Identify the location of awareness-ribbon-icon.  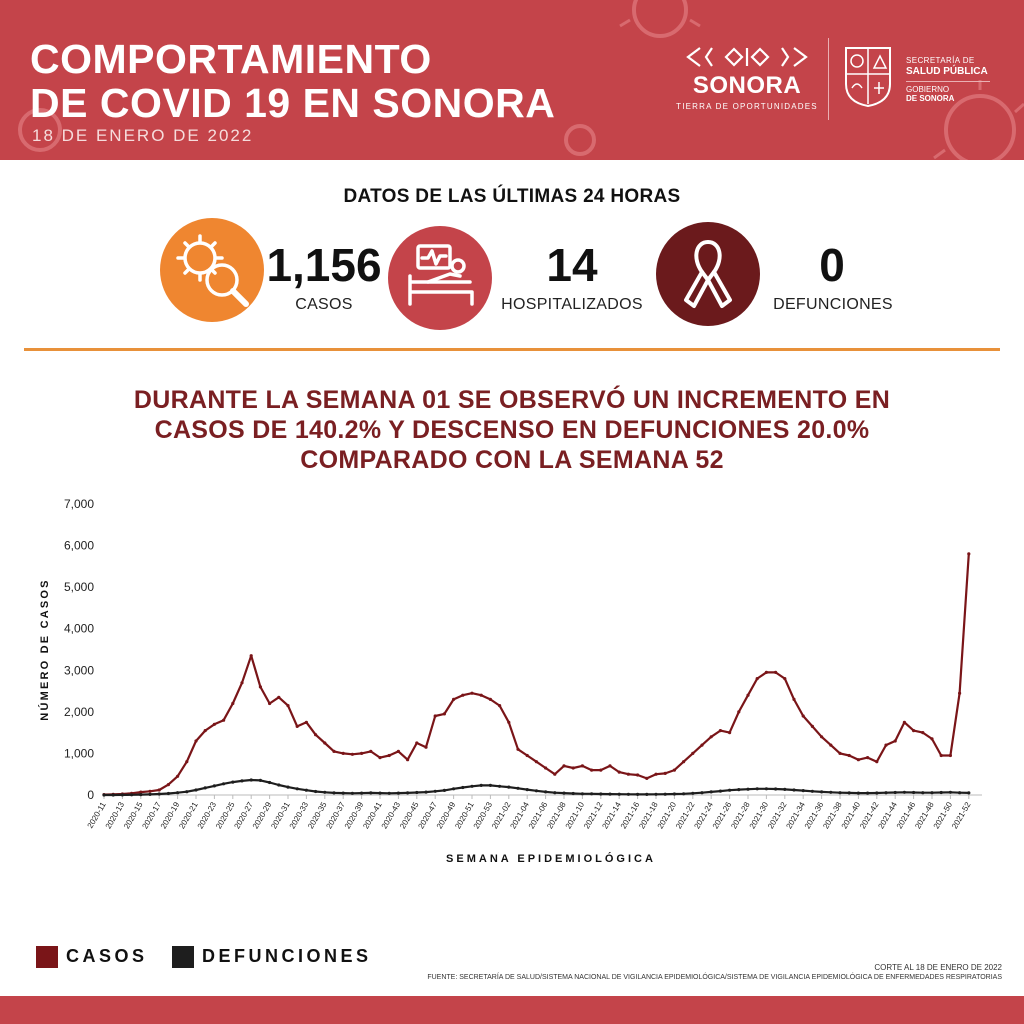
(708, 274).